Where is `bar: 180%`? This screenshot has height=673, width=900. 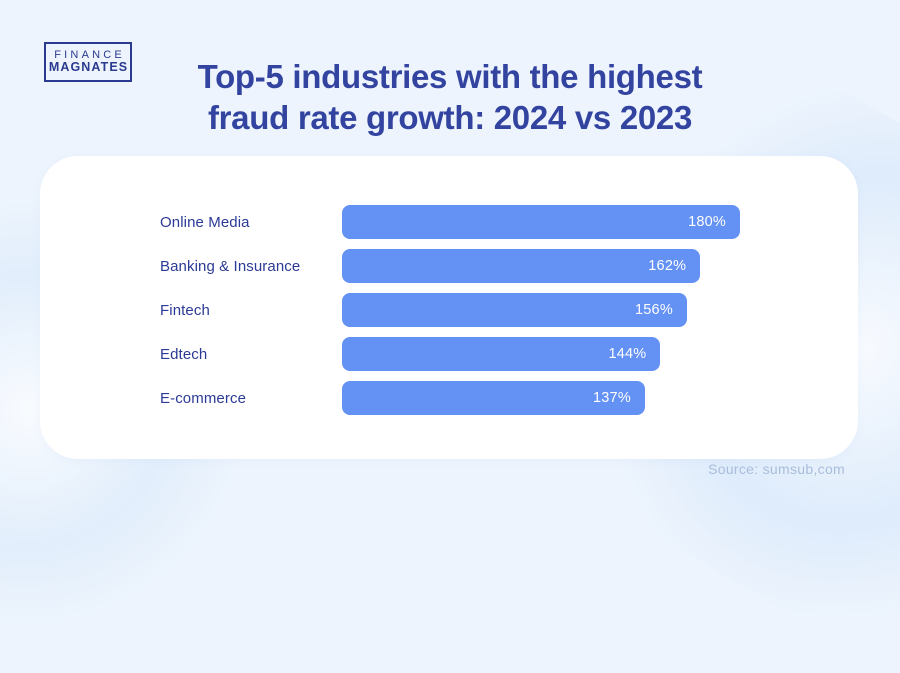
bar: 180% is located at coordinates (541, 222).